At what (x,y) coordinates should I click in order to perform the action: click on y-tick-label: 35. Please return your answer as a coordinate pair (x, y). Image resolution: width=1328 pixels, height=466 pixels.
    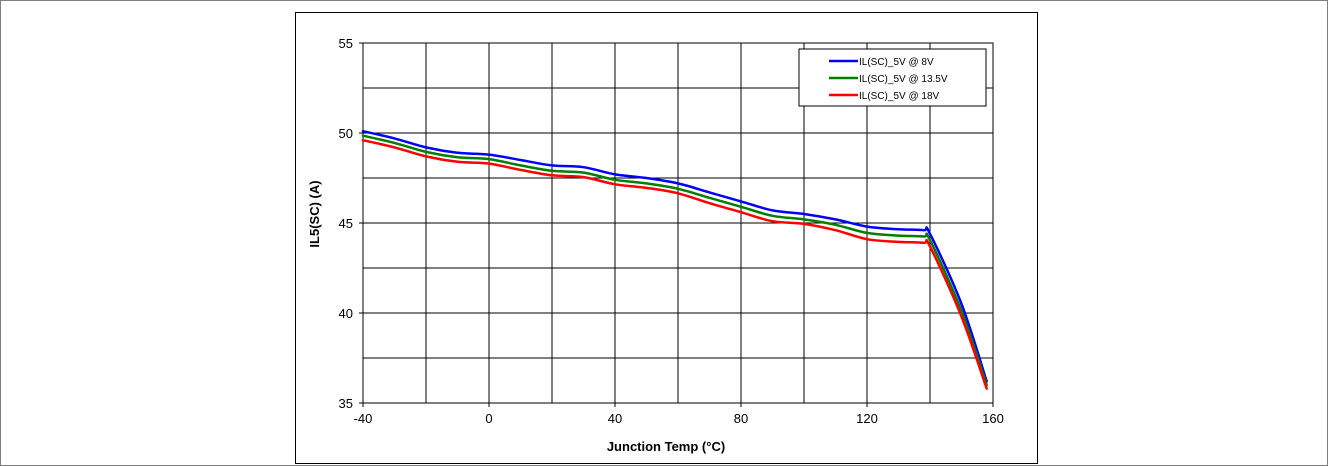
    Looking at the image, I should click on (346, 403).